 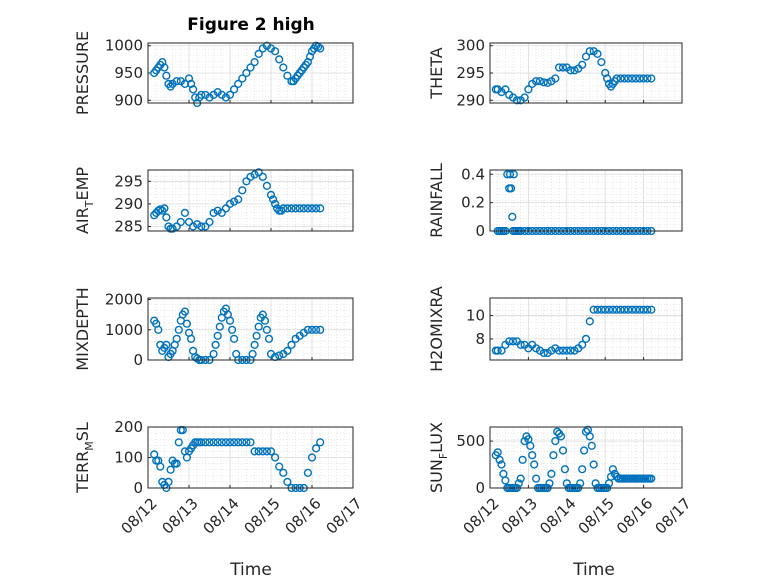 What do you see at coordinates (250, 570) in the screenshot?
I see `x-axis-label-left: Time` at bounding box center [250, 570].